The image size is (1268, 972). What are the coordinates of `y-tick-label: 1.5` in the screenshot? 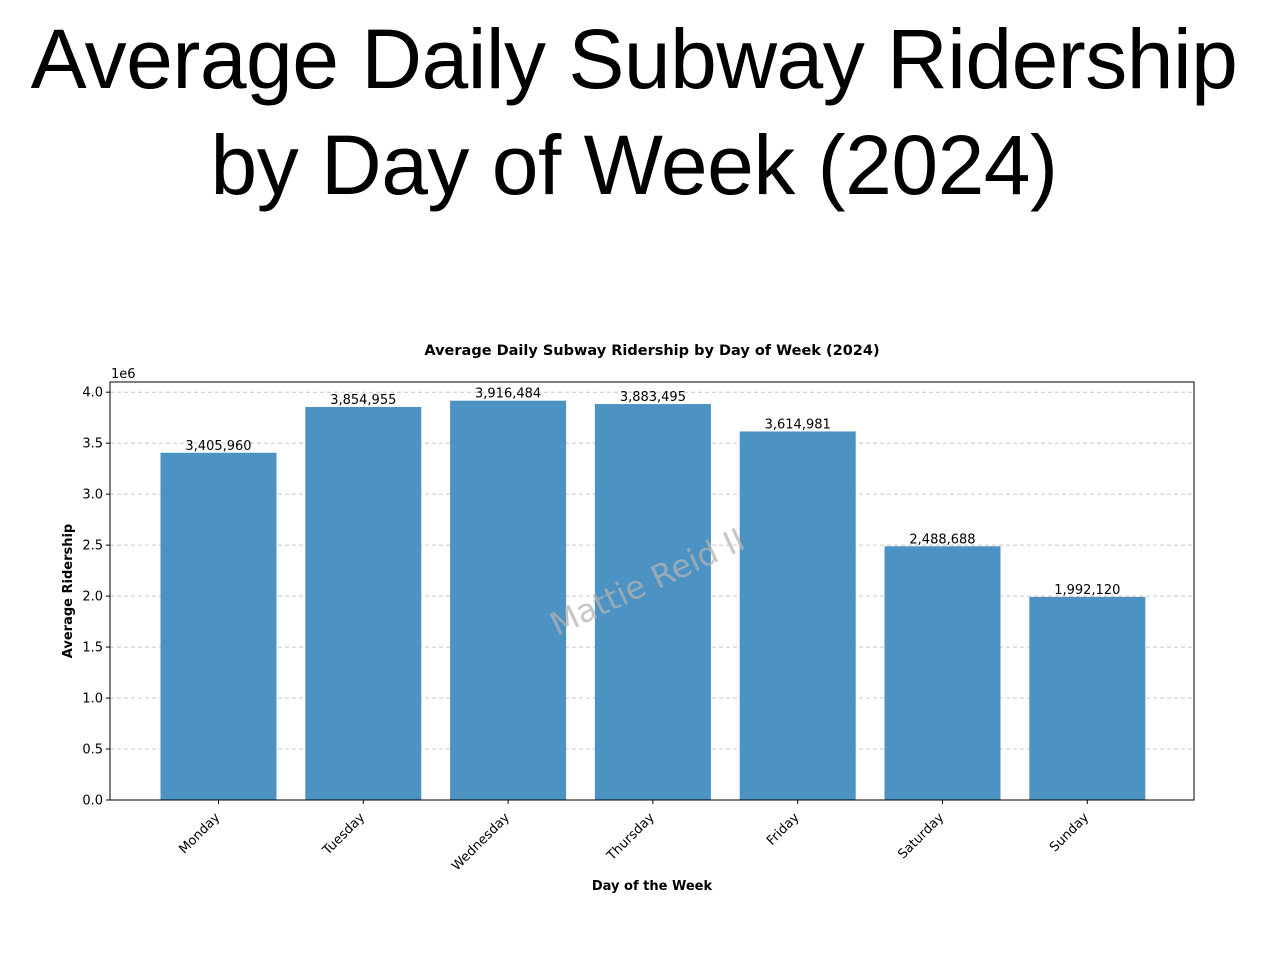 It's located at (92, 648).